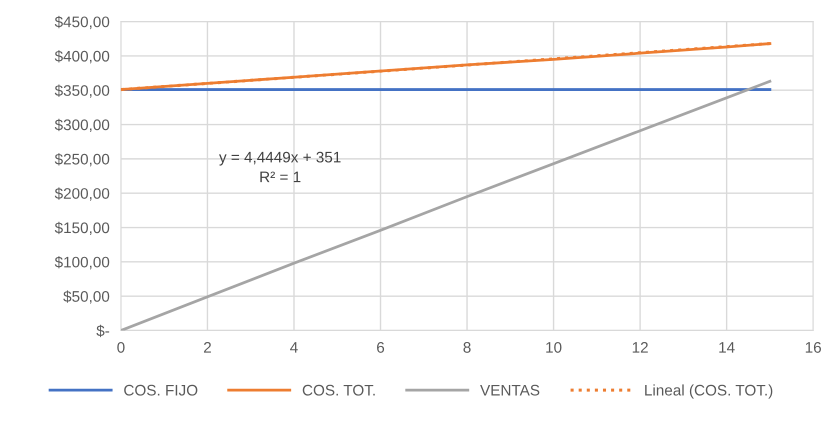  What do you see at coordinates (82, 194) in the screenshot?
I see `y-tick-label: $200,00` at bounding box center [82, 194].